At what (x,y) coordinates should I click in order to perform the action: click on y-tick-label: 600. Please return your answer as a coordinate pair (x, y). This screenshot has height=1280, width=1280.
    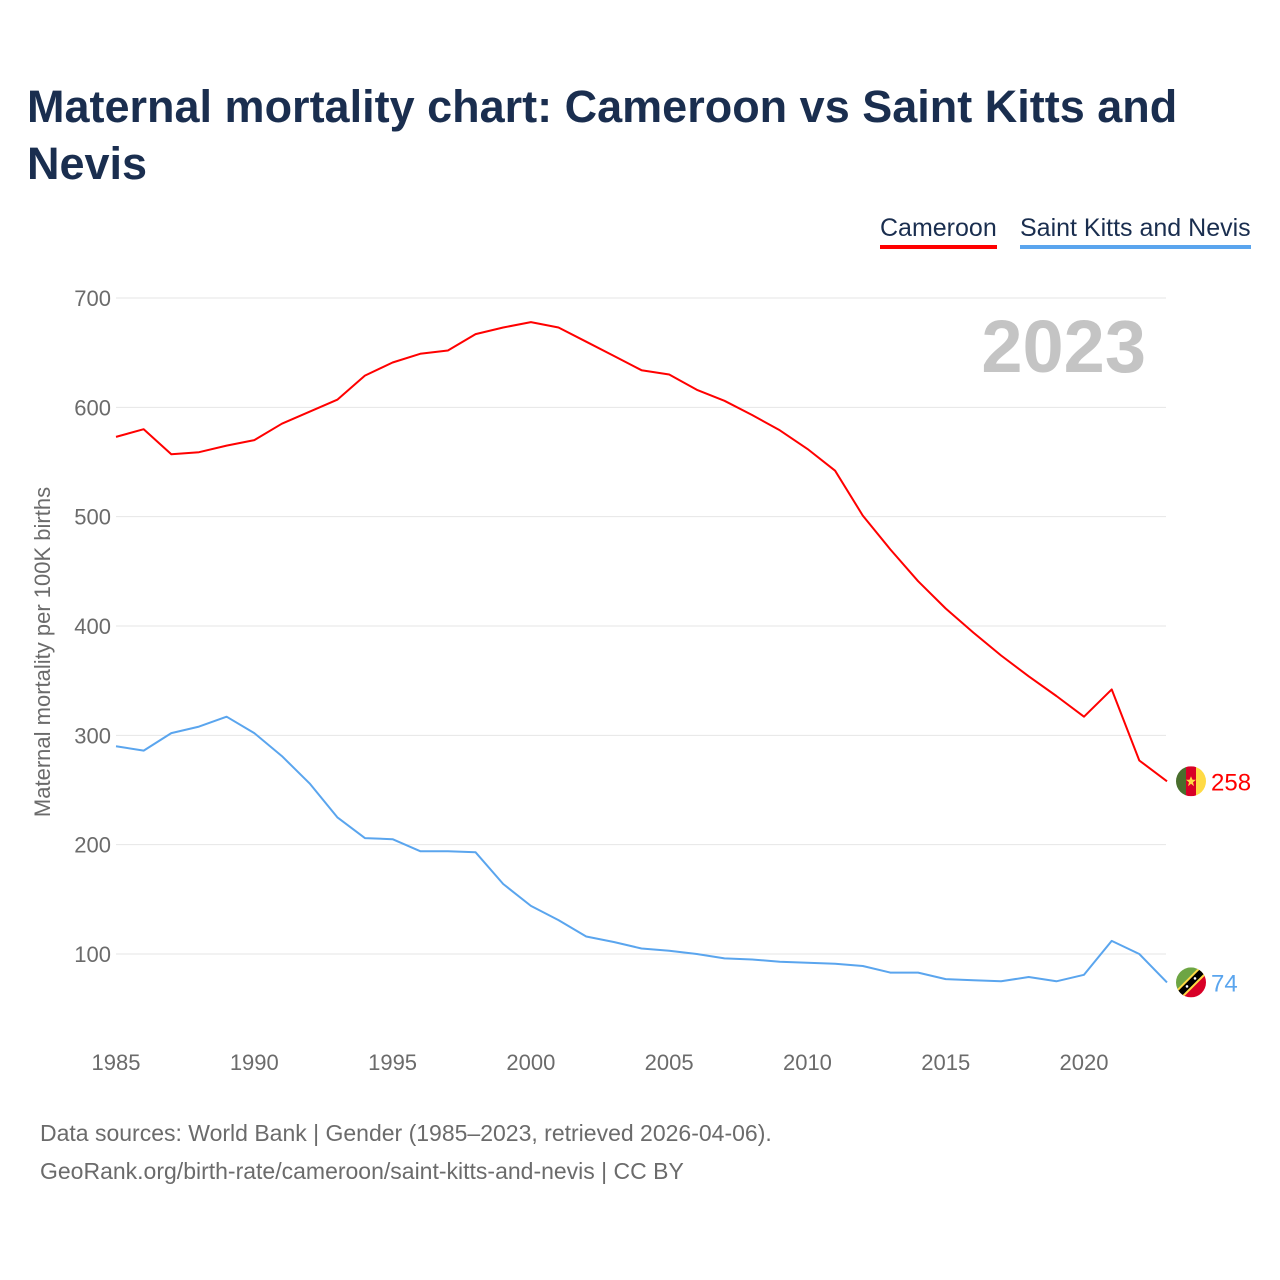
    Looking at the image, I should click on (92, 407).